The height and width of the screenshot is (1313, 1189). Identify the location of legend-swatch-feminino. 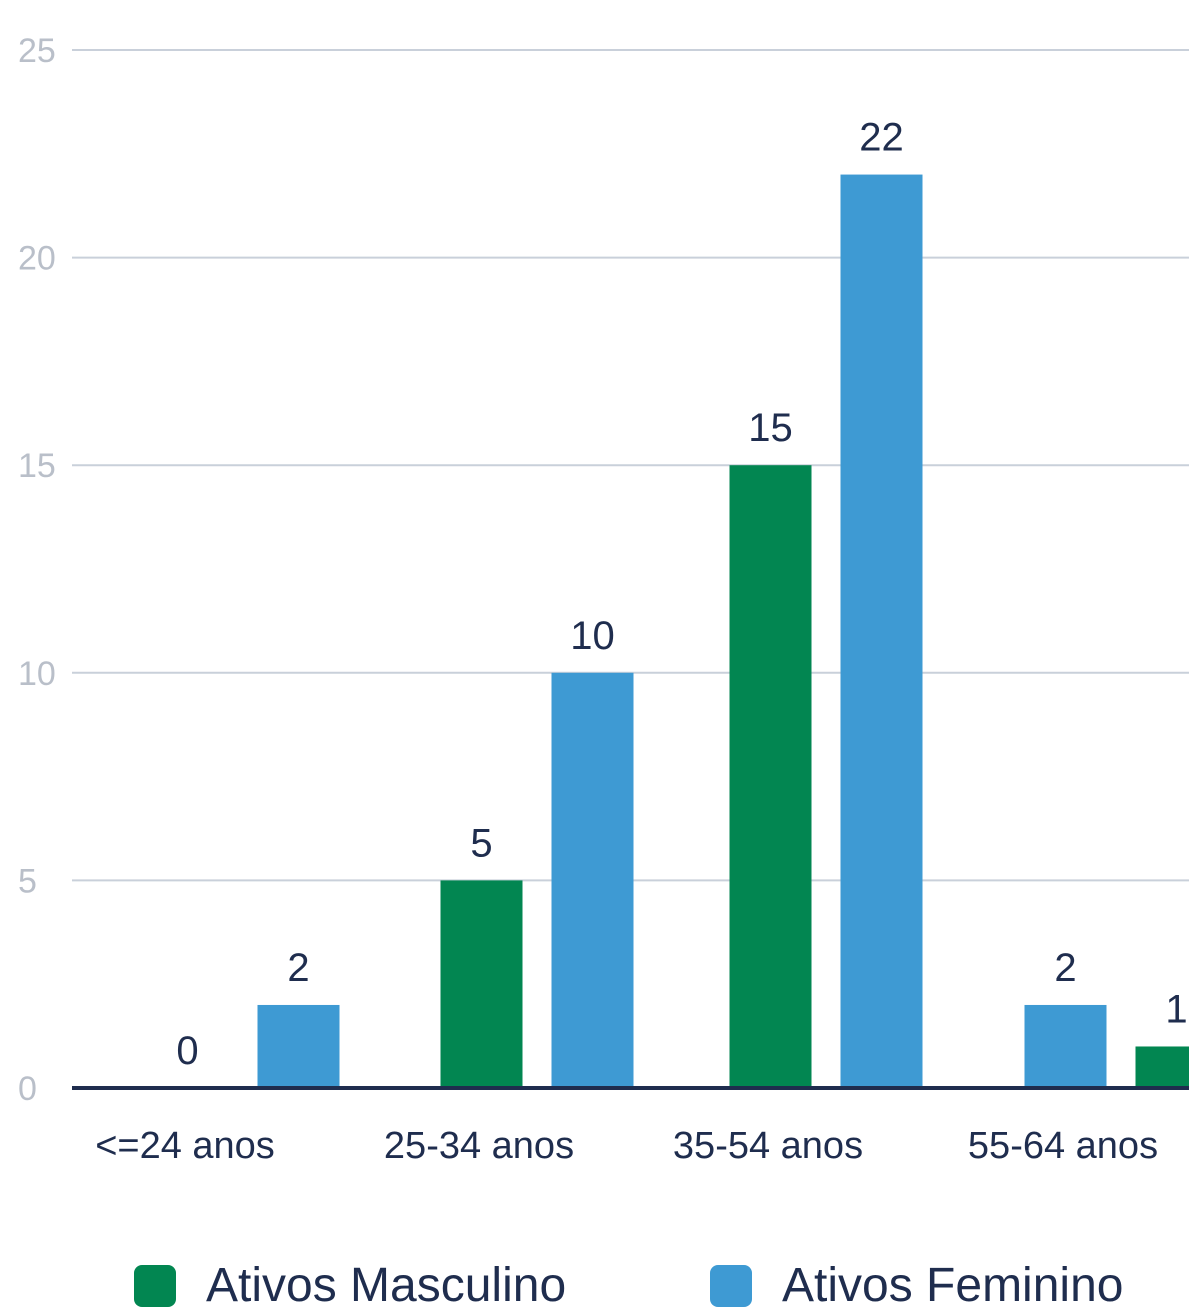
(731, 1286).